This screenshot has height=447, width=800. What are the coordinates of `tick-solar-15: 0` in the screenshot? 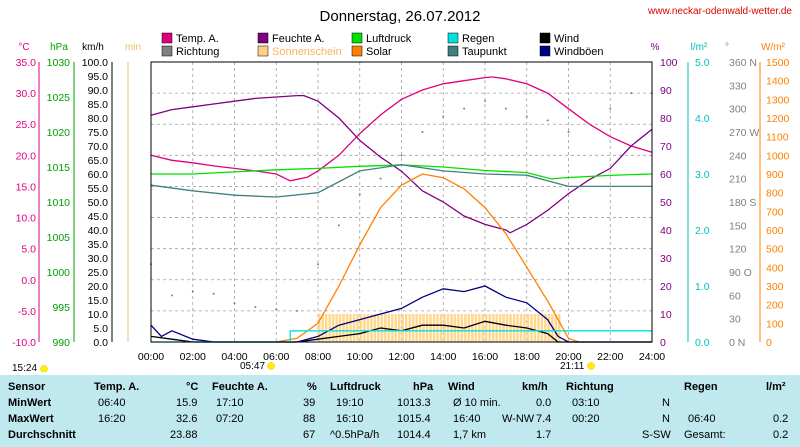 It's located at (769, 343).